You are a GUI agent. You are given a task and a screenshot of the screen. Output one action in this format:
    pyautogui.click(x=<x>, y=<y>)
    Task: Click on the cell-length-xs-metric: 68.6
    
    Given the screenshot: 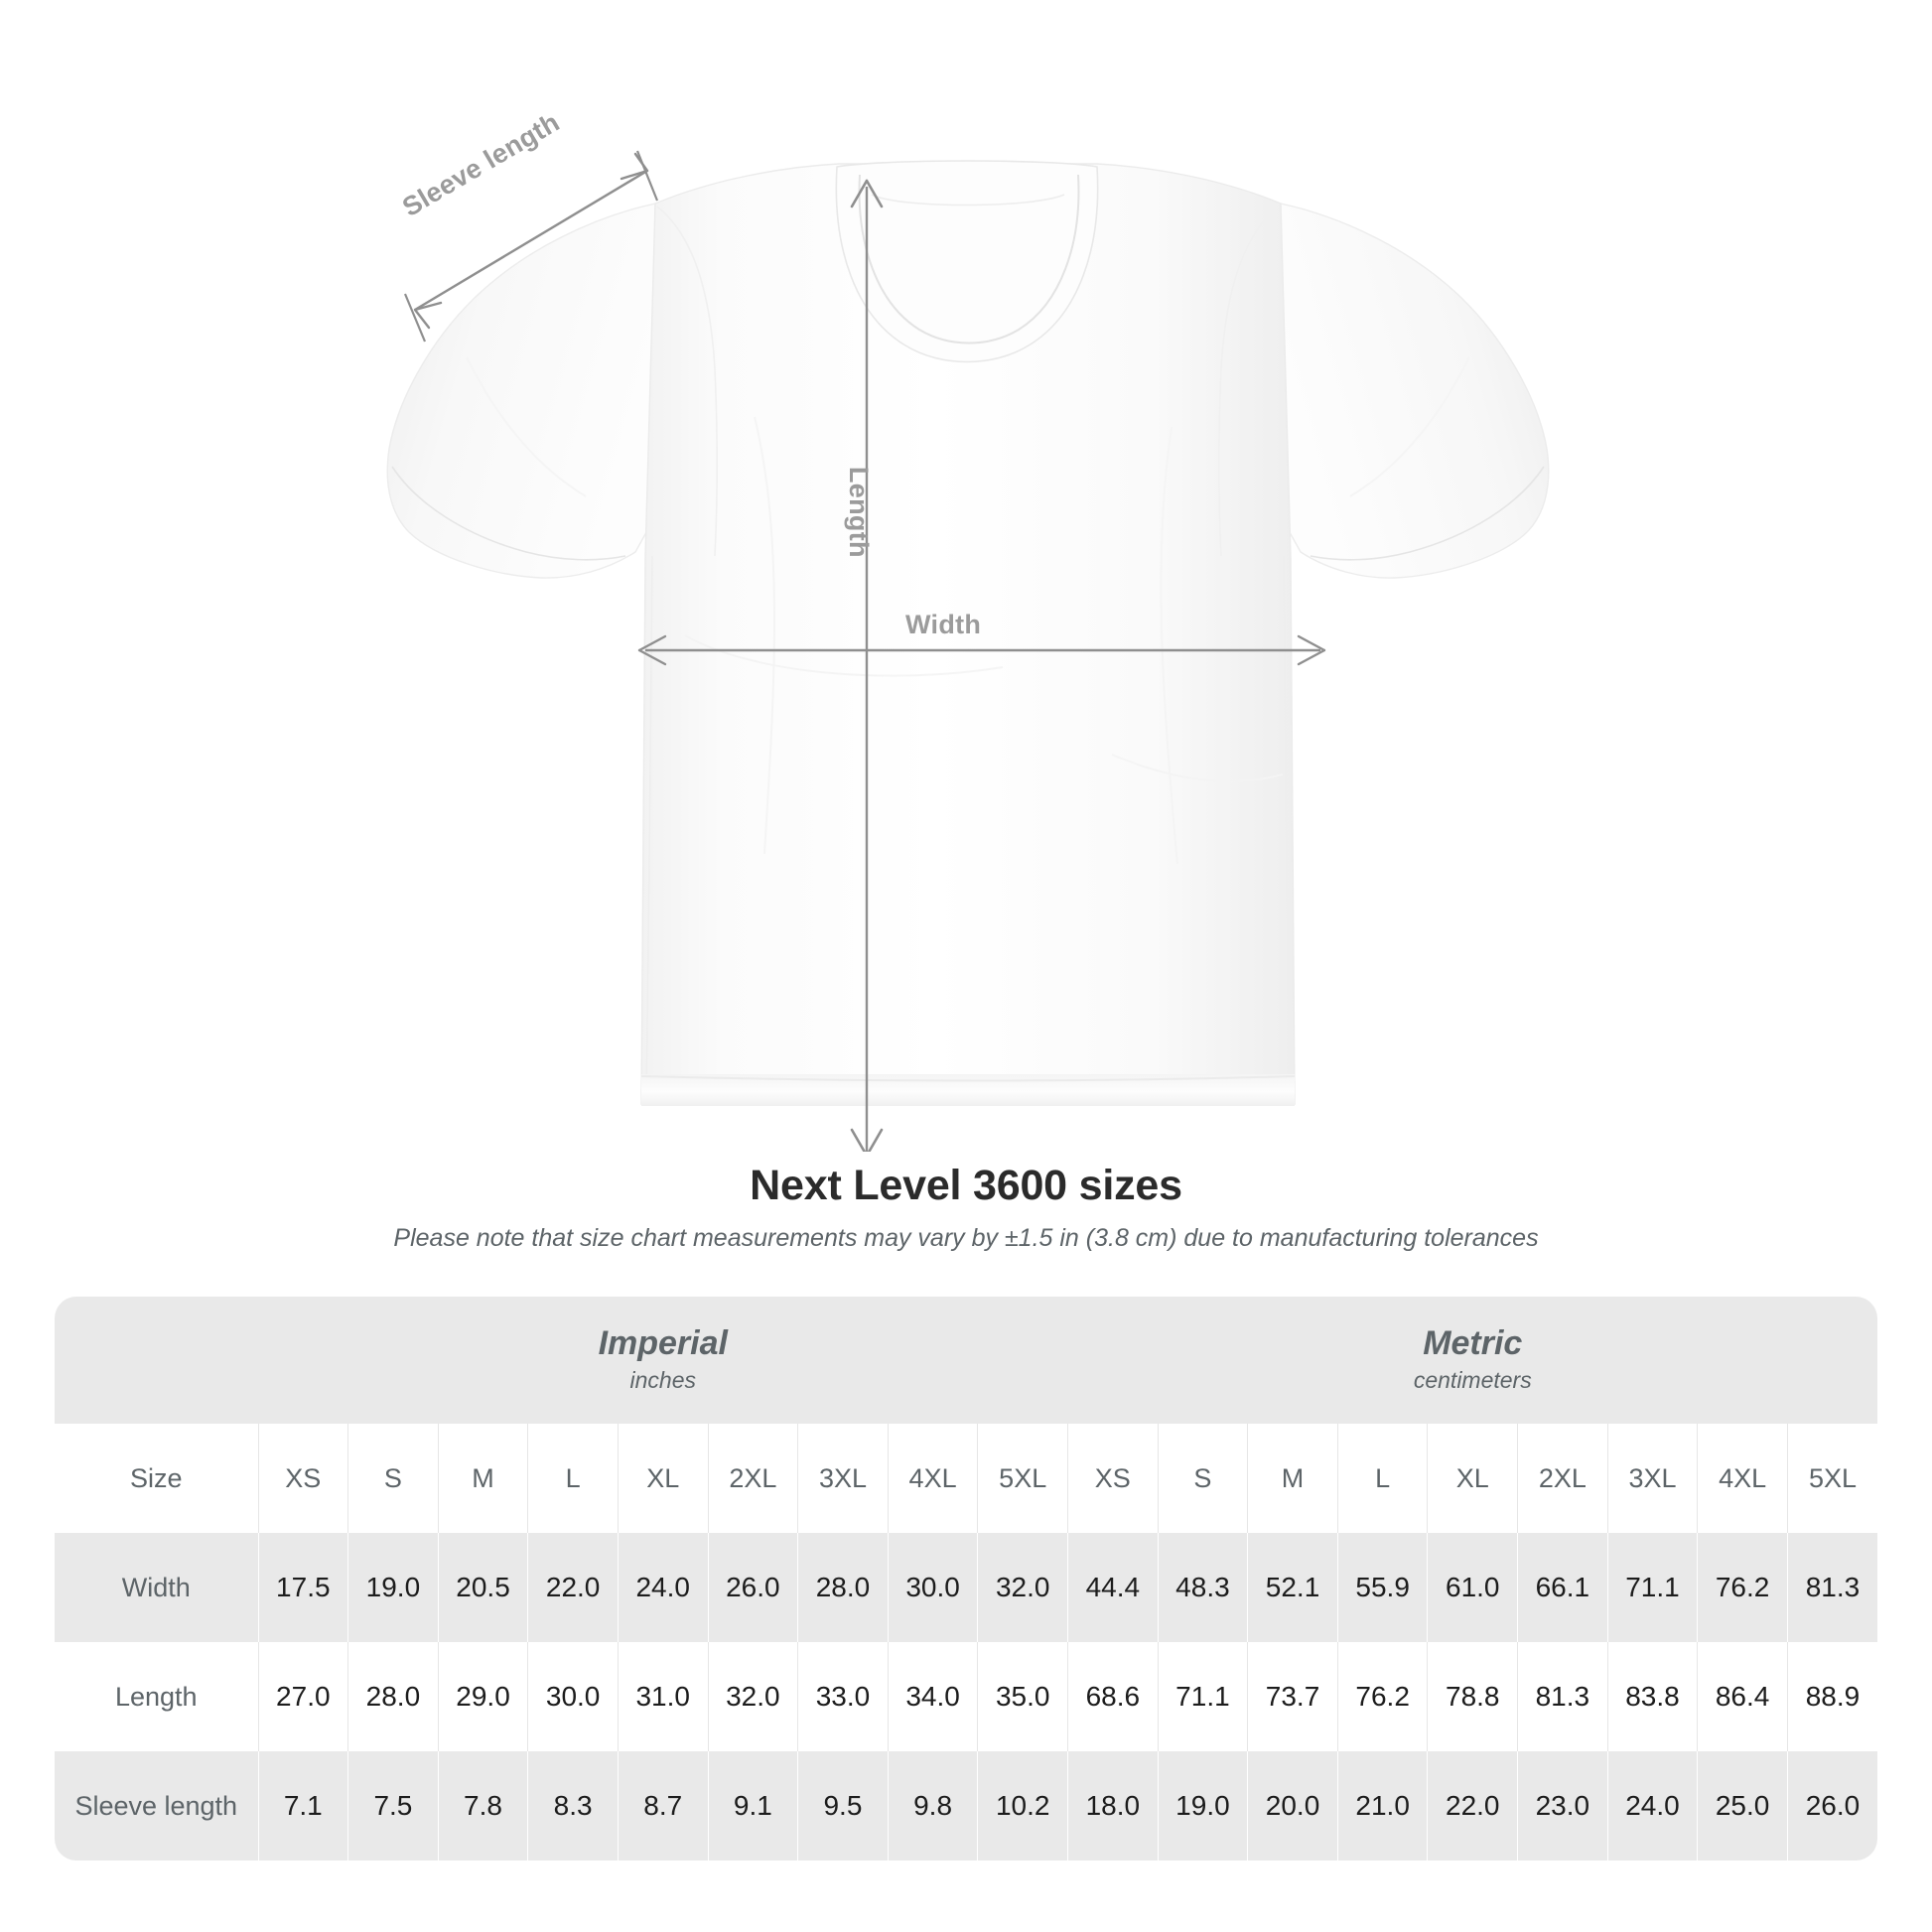 What is the action you would take?
    pyautogui.click(x=1113, y=1697)
    